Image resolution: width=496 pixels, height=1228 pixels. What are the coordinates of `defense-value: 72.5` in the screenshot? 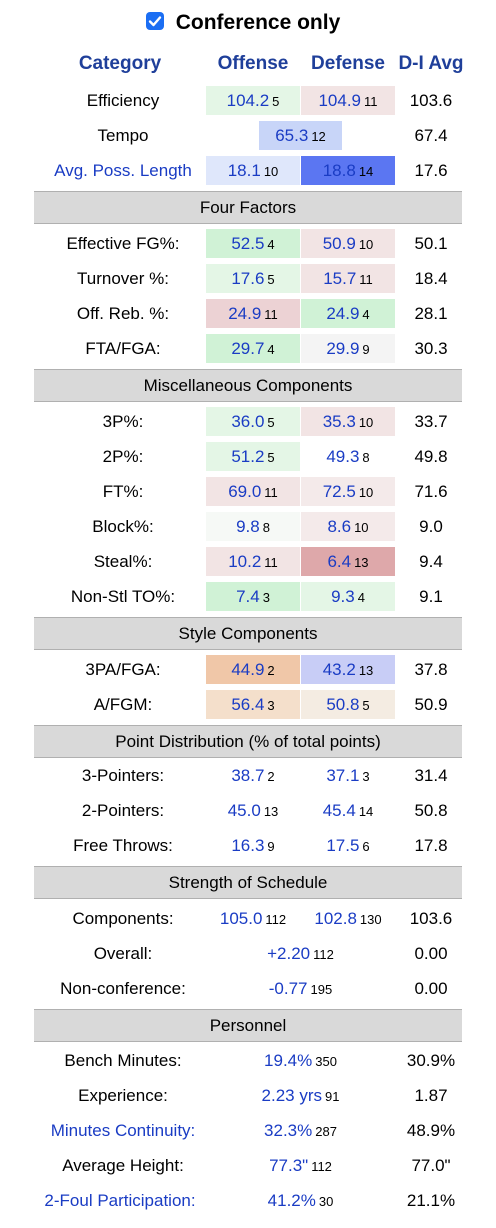 It's located at (339, 491).